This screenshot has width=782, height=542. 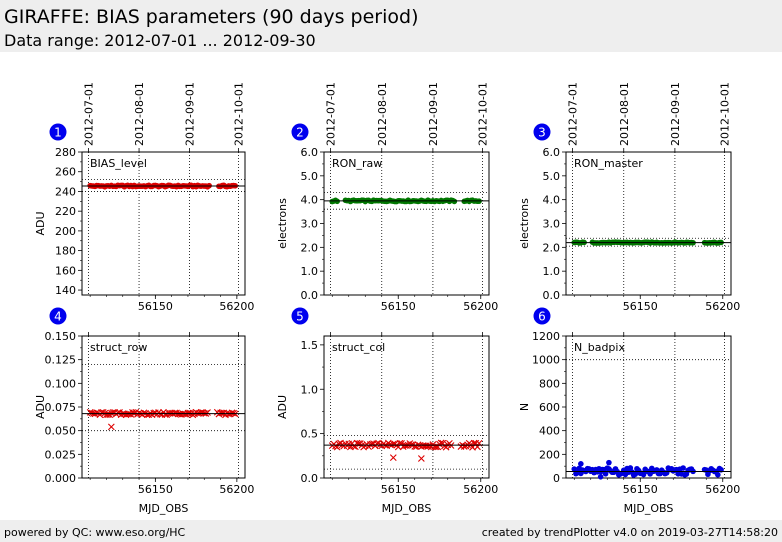 What do you see at coordinates (61, 431) in the screenshot?
I see `y-tick-label: 0.050` at bounding box center [61, 431].